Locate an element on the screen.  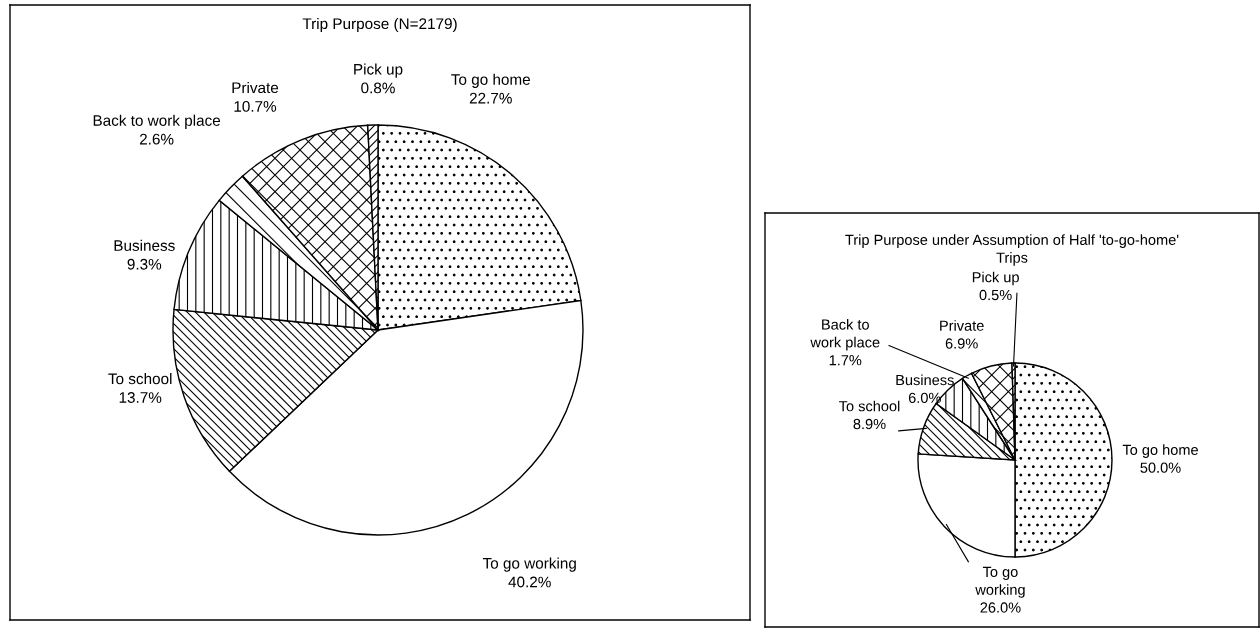
data-label: 9.3% is located at coordinates (144, 264).